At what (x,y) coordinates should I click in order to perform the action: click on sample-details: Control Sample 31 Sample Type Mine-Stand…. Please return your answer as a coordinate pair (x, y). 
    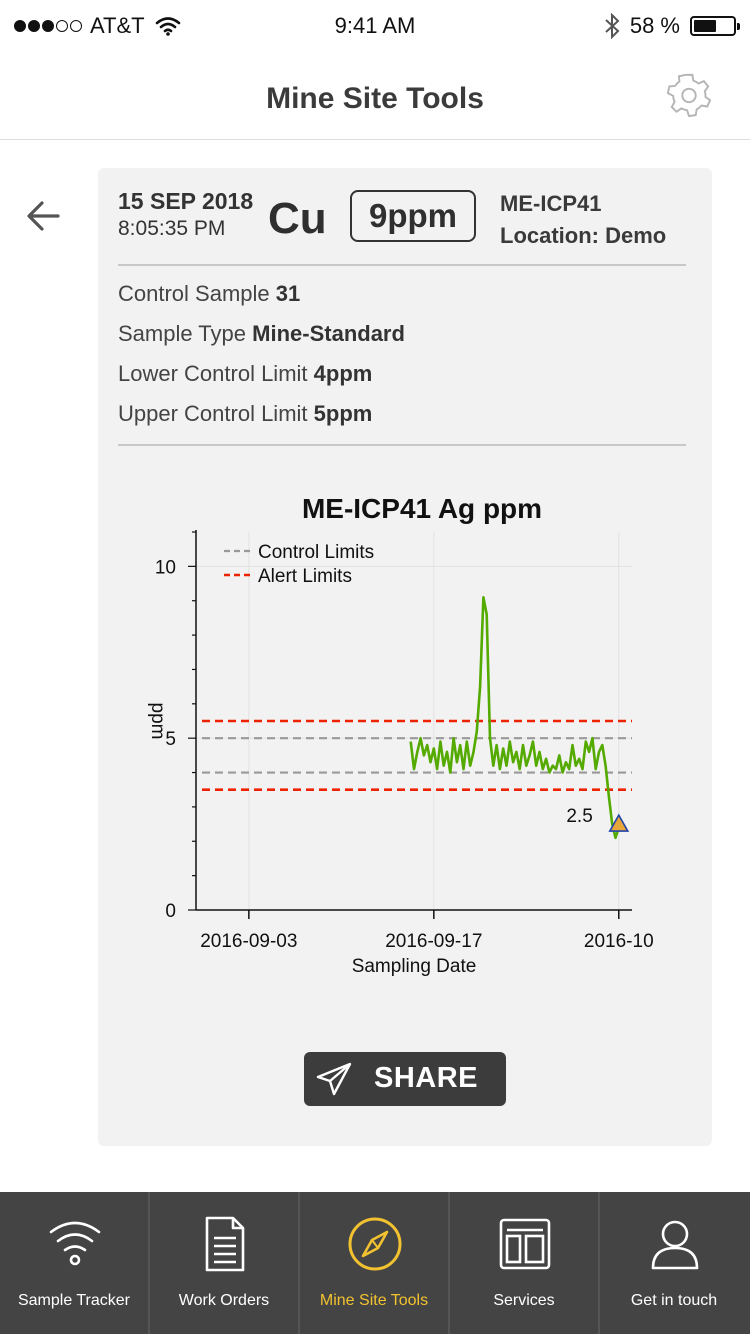
    Looking at the image, I should click on (261, 358).